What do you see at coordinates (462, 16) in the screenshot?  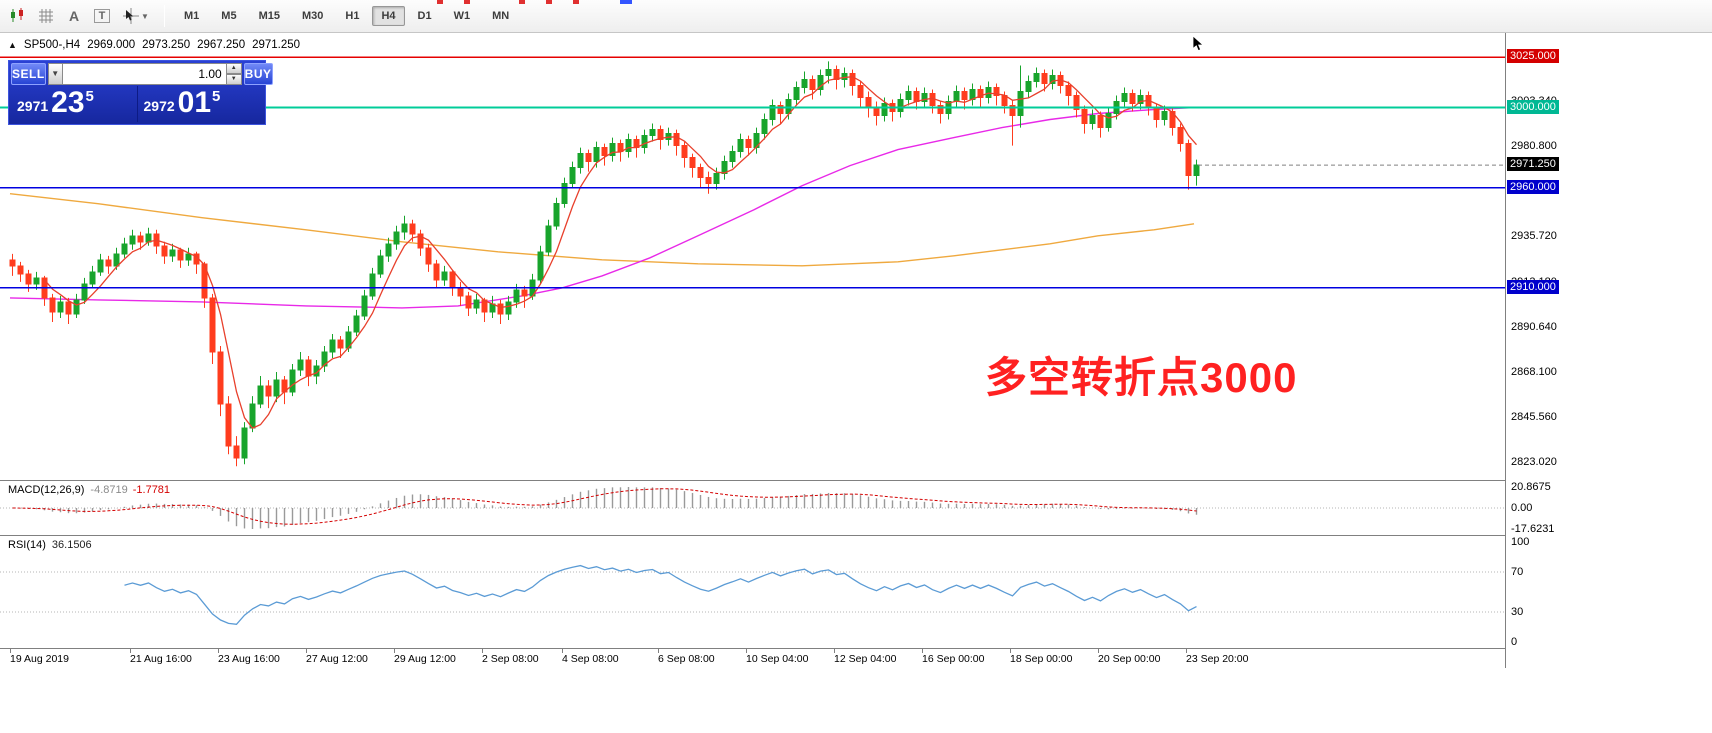 I see `timeframe-w1-button: W1` at bounding box center [462, 16].